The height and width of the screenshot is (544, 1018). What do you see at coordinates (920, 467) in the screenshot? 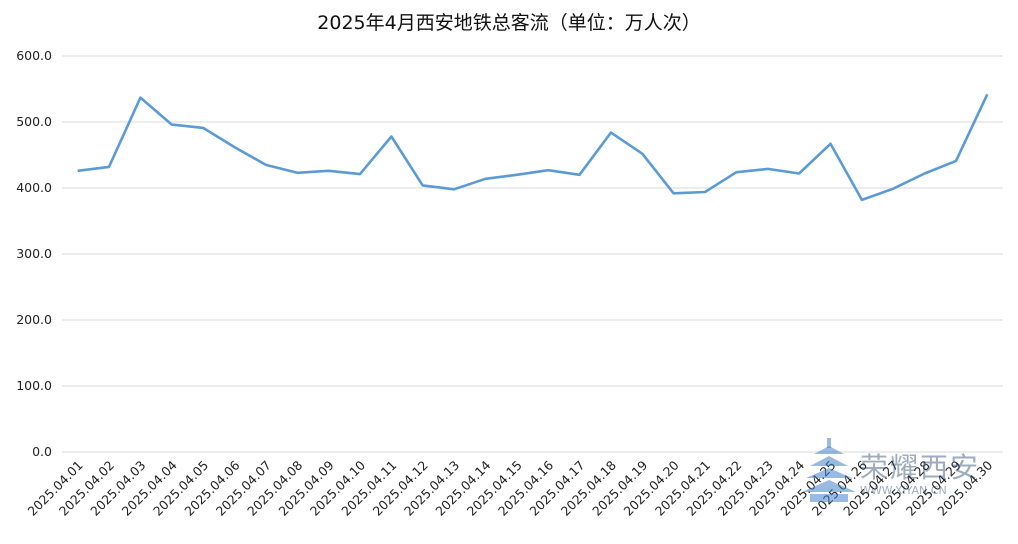
I see `watermark-text: 荣耀西安` at bounding box center [920, 467].